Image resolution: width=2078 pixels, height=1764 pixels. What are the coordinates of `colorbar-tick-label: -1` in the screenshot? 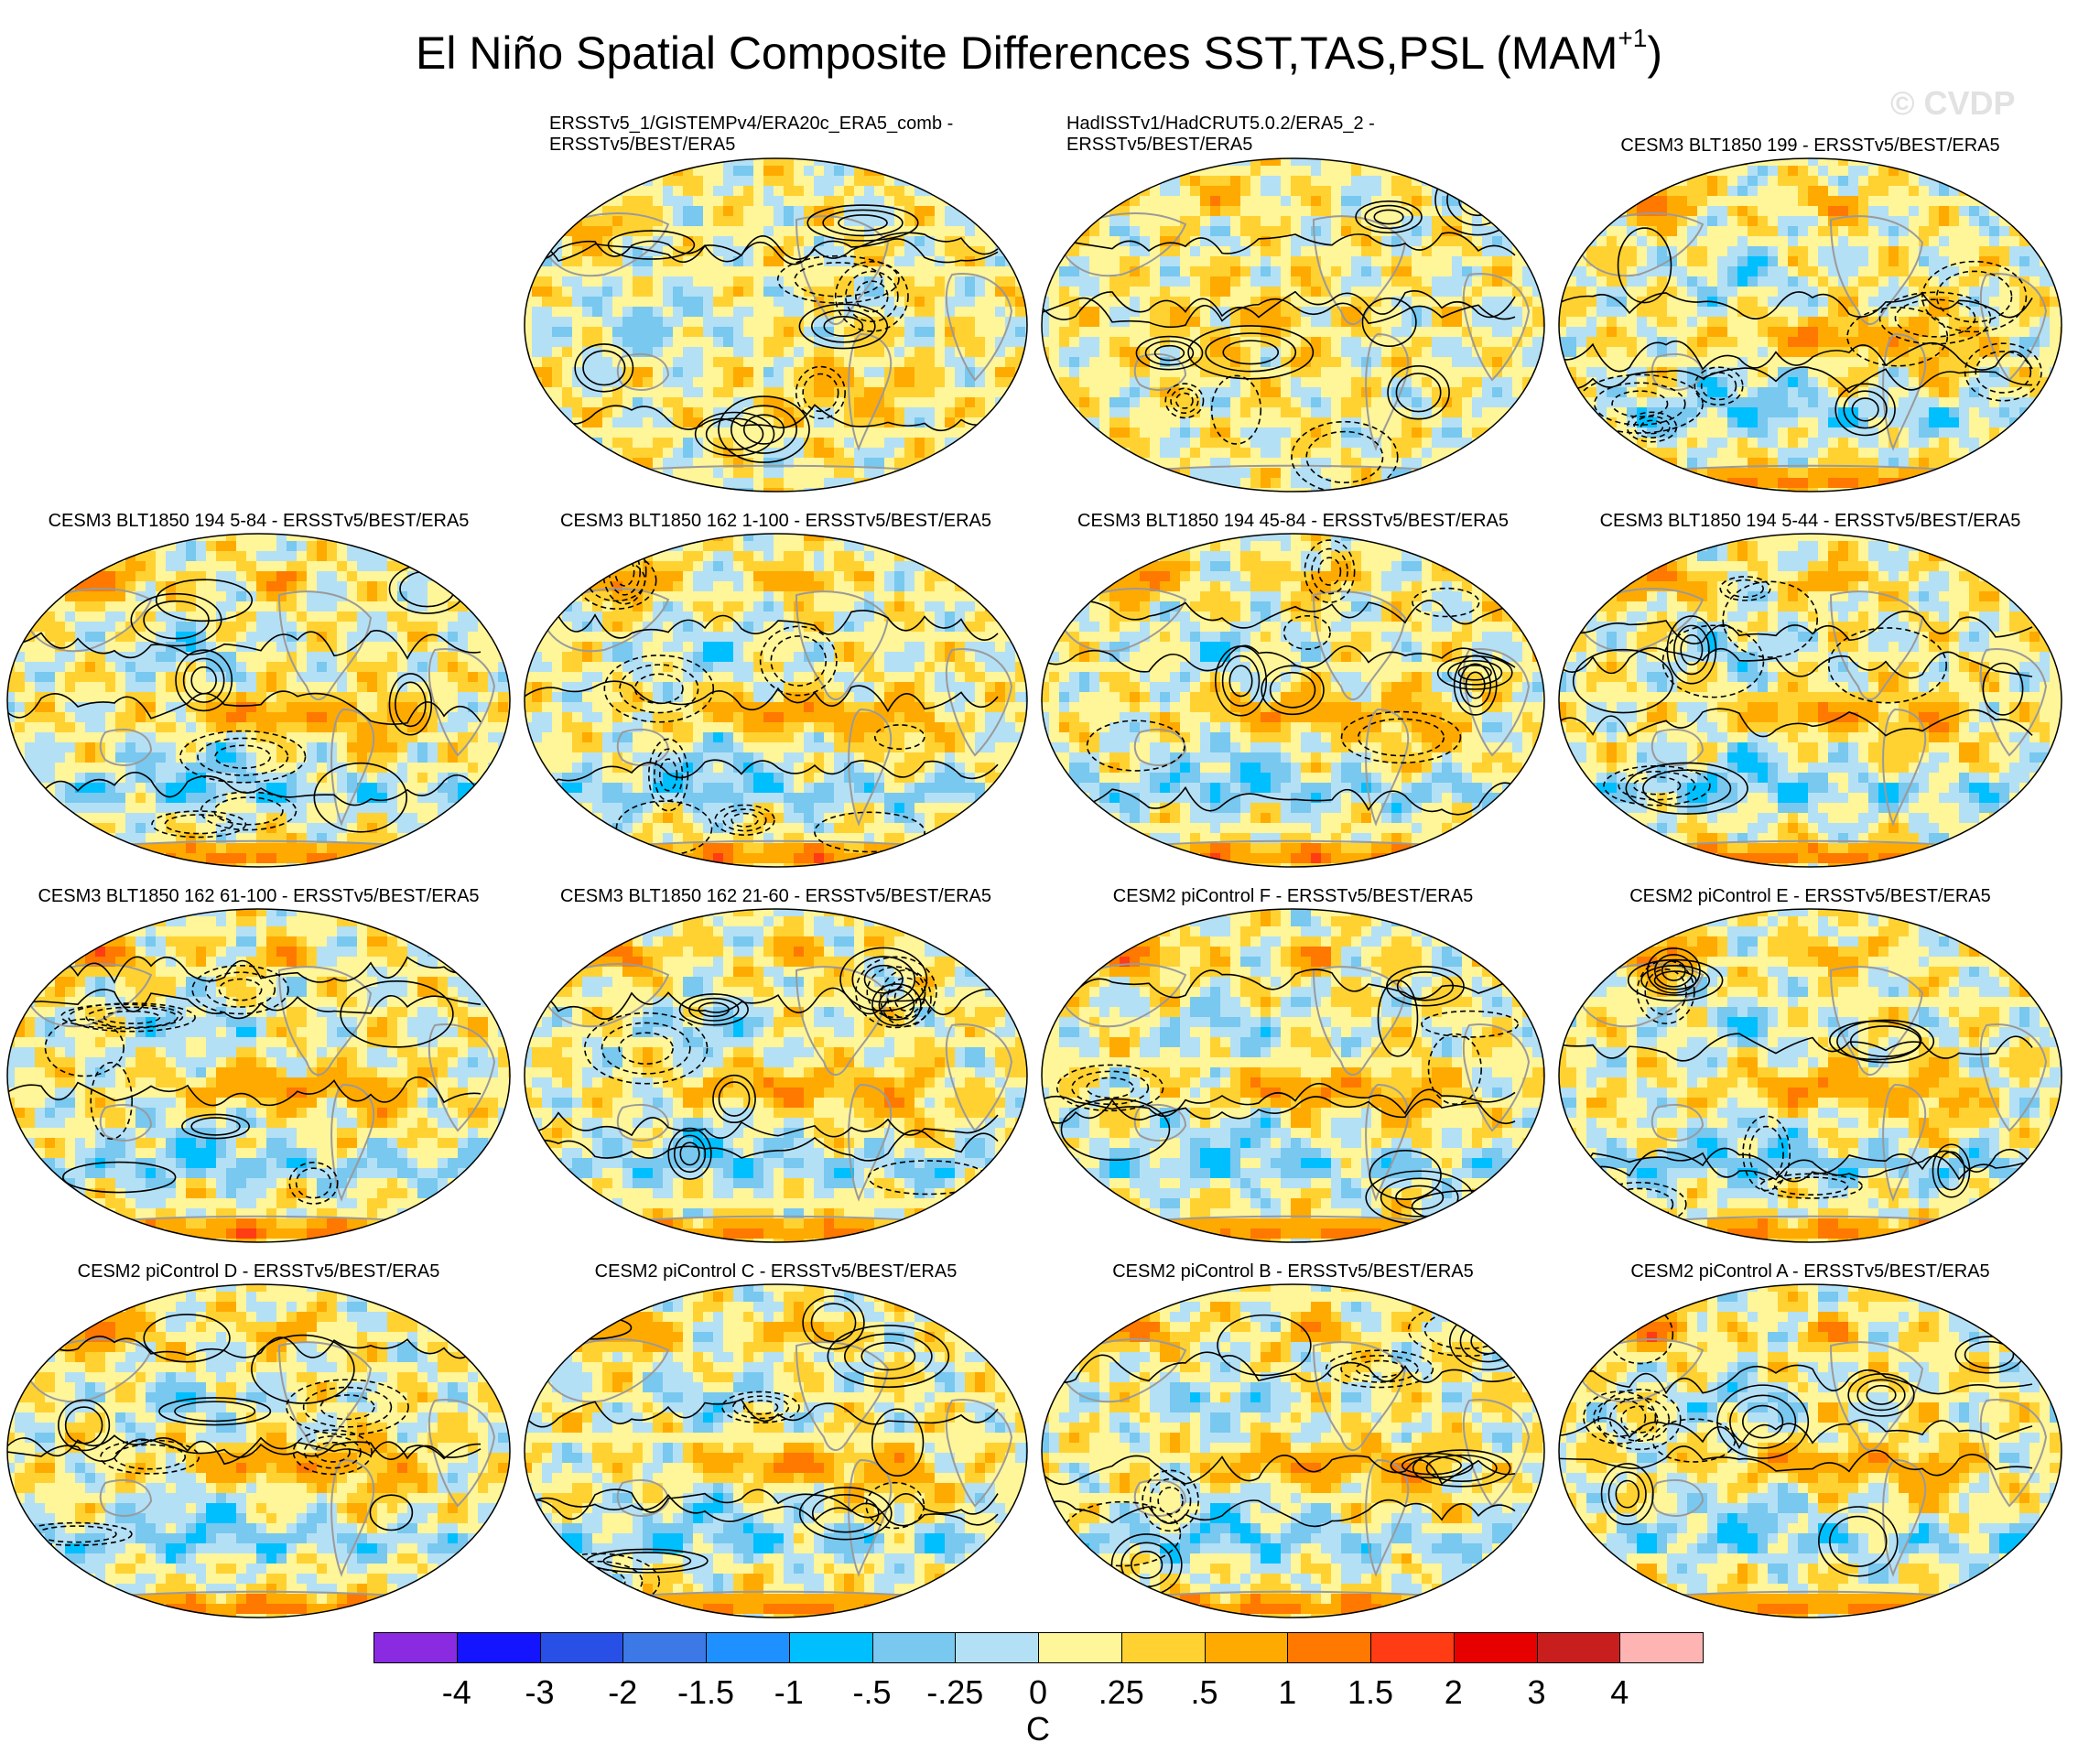 It's located at (789, 1693).